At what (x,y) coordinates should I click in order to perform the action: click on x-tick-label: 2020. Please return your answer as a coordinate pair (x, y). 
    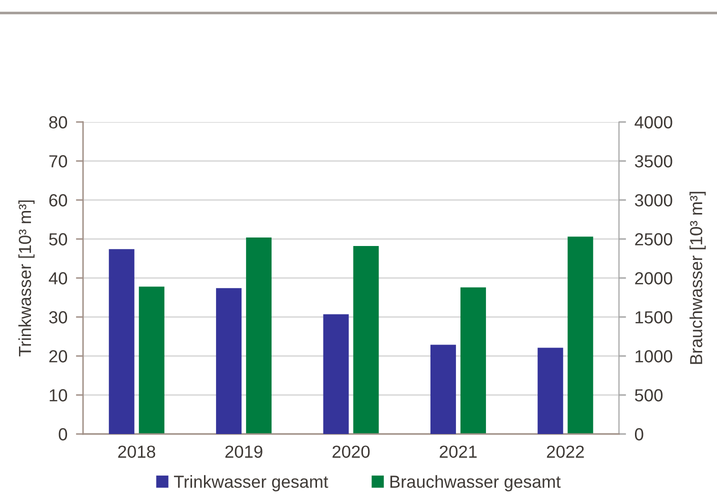
    Looking at the image, I should click on (351, 452).